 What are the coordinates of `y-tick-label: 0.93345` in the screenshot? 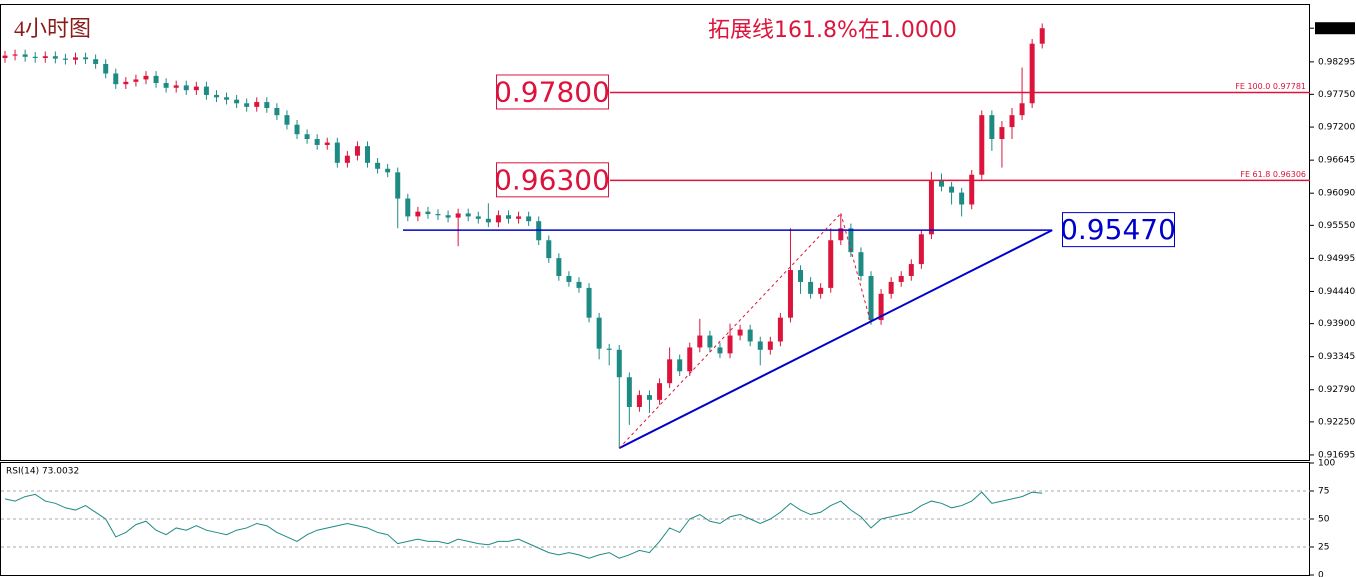 It's located at (1336, 357).